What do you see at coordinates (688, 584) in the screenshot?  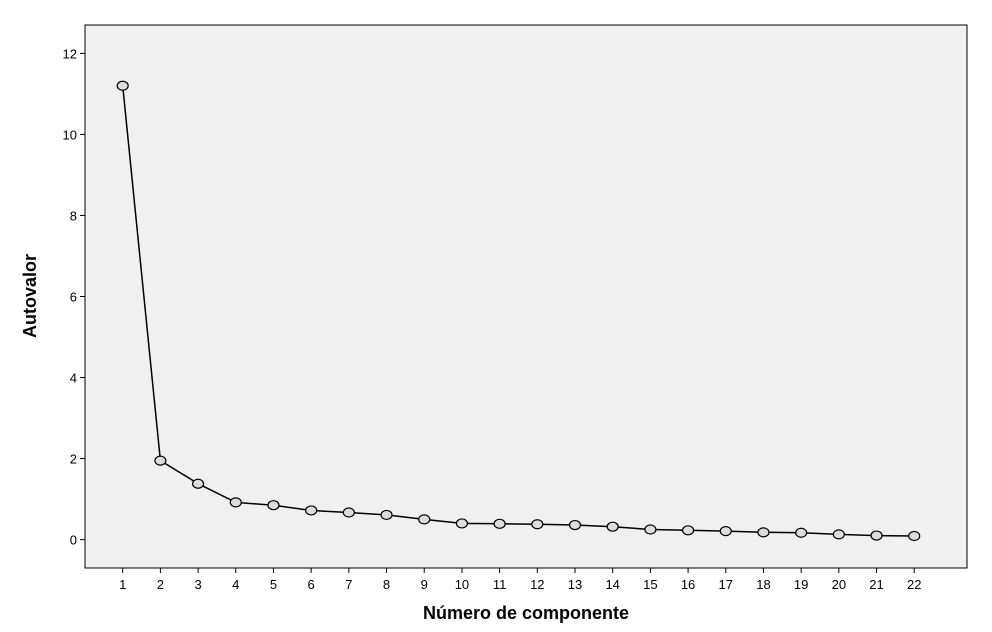 I see `x-tick-label: 16` at bounding box center [688, 584].